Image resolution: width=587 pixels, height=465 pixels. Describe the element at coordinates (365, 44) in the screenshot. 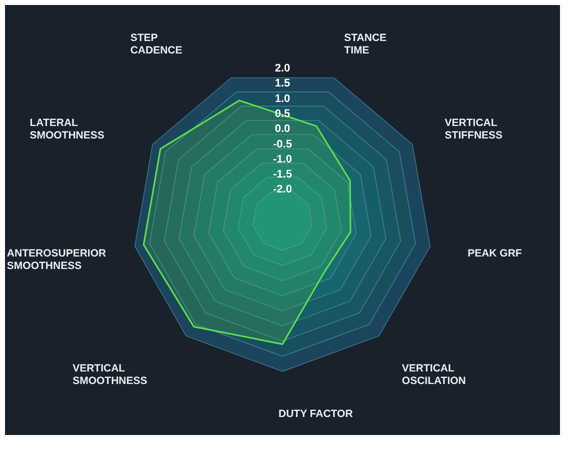

I see `spoke-label: STANCE TIME` at that location.